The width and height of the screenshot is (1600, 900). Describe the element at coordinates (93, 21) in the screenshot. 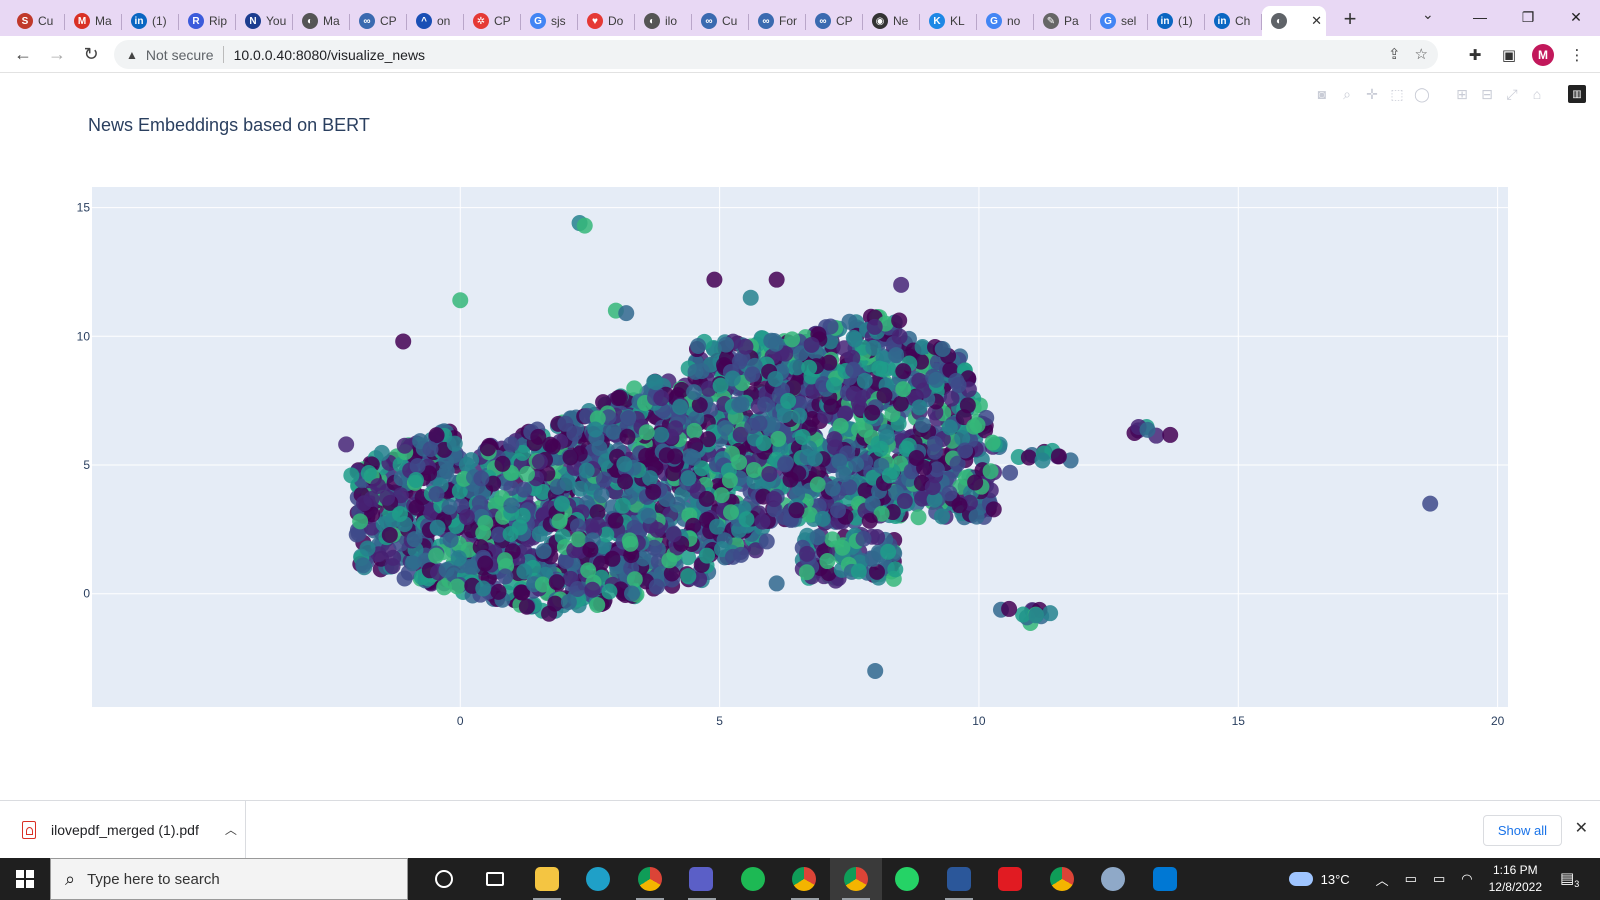

I see `tab-1: M Ma` at that location.